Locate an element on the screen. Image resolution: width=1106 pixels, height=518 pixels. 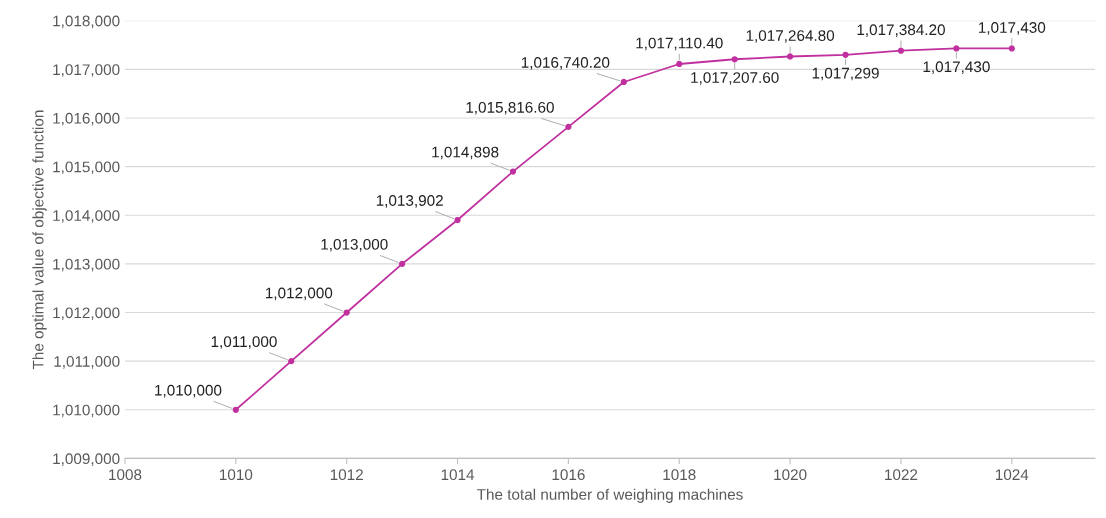
data-label: 1,017,299 is located at coordinates (845, 74).